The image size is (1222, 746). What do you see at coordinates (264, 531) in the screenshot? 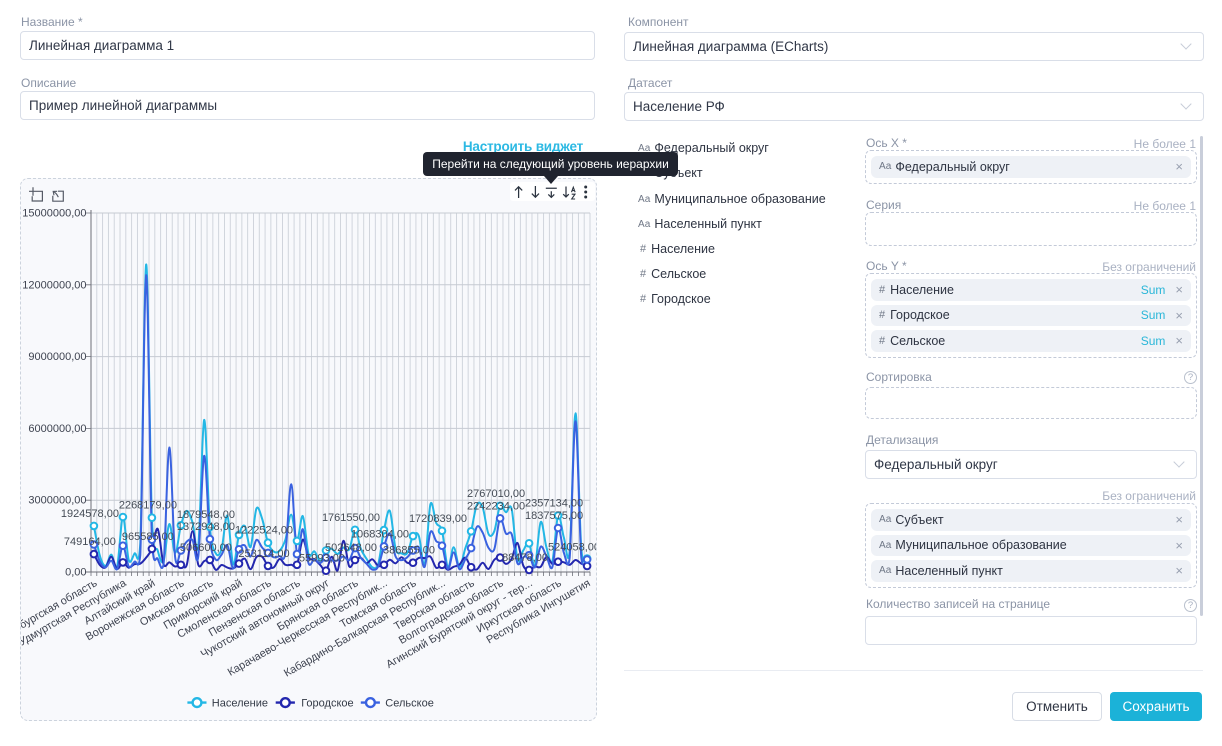
I see `svg-text: 1222524,00` at bounding box center [264, 531].